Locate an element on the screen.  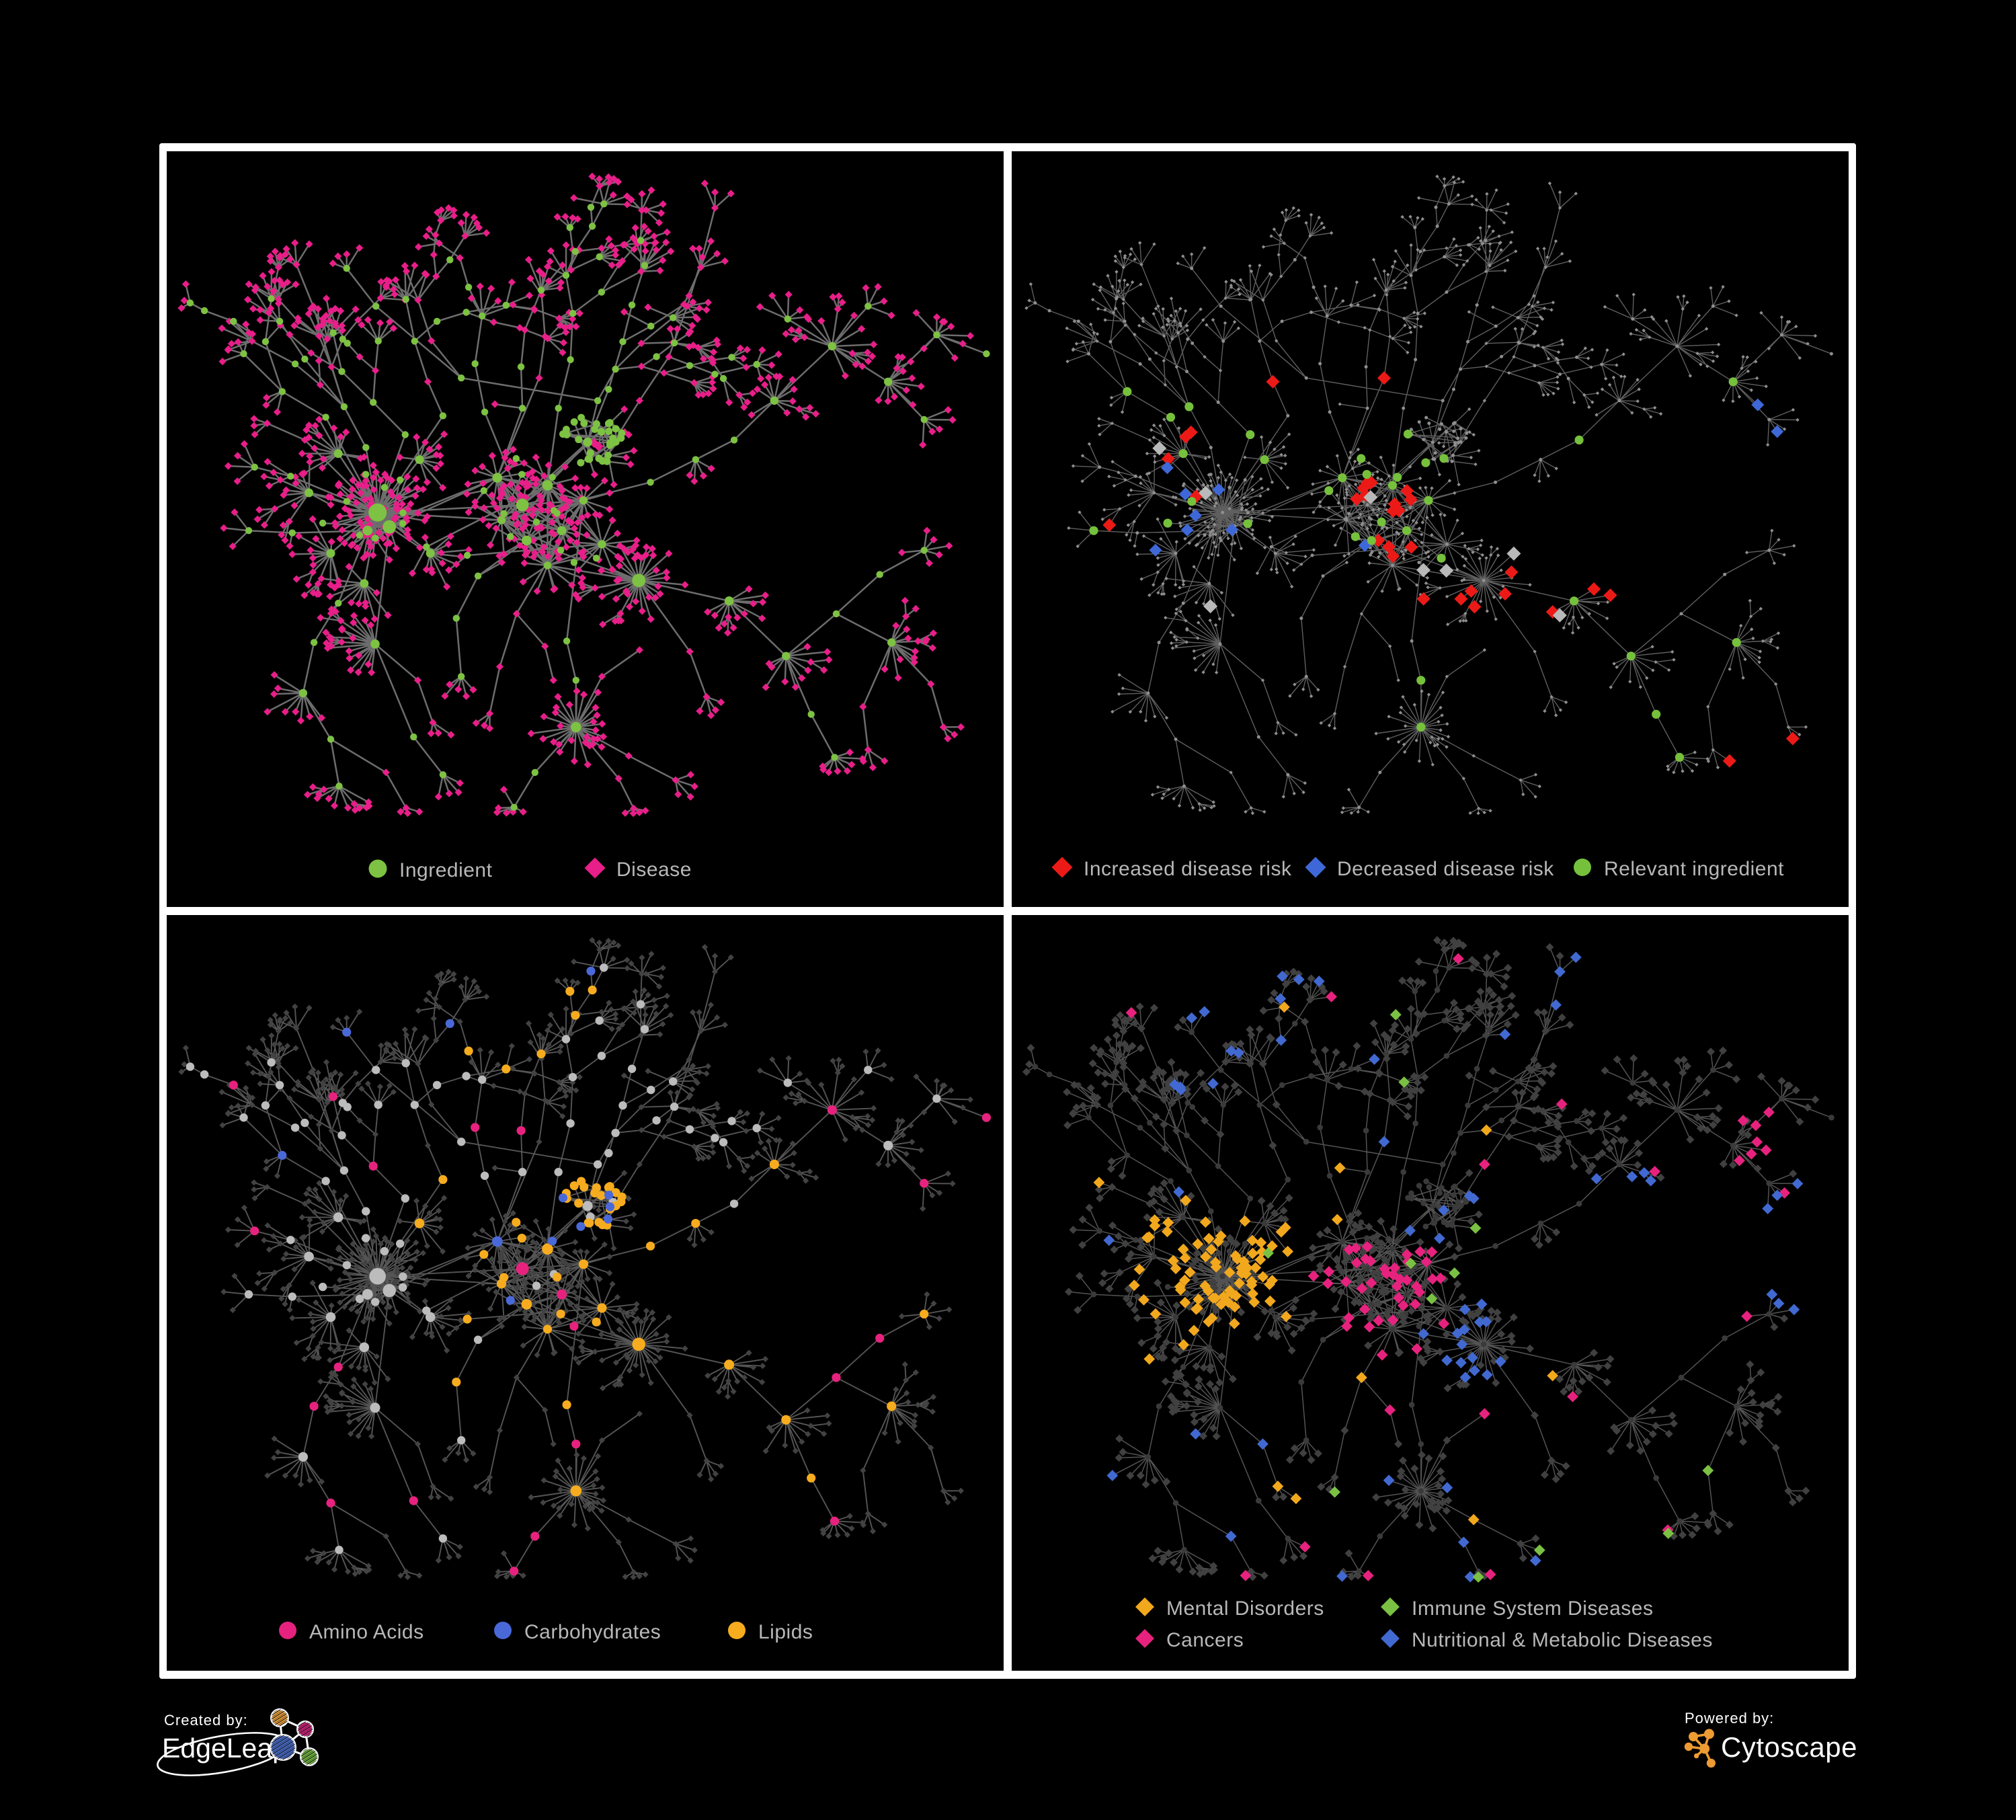
svg-text: Lipids is located at coordinates (785, 1632).